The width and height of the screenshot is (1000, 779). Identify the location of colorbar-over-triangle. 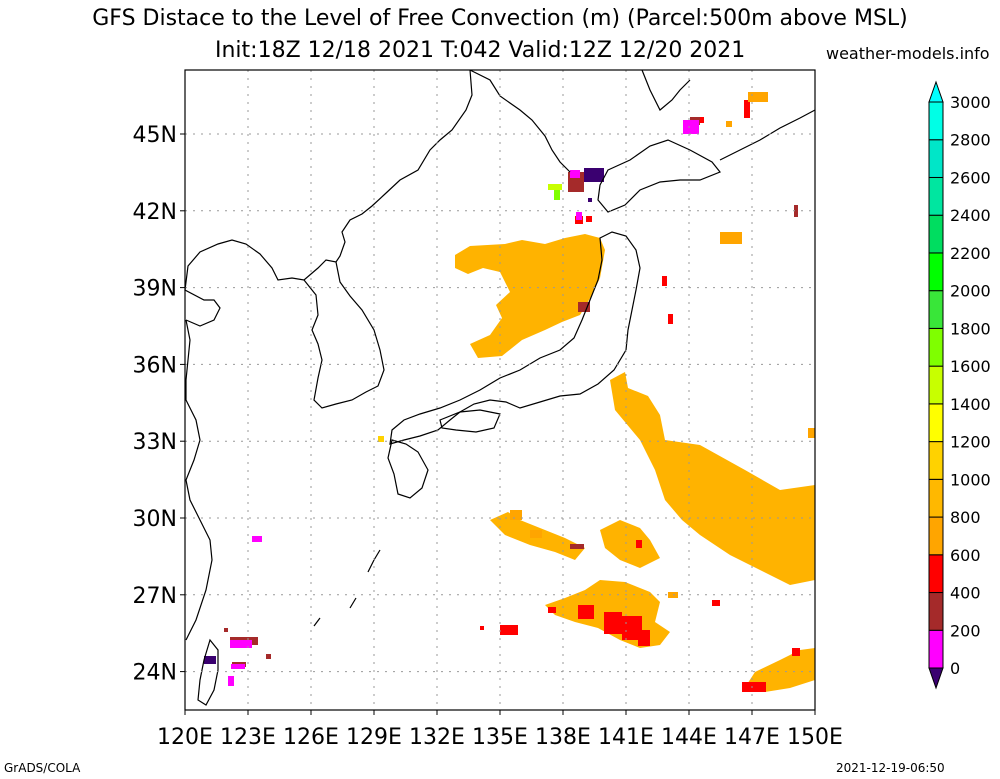
(936, 91).